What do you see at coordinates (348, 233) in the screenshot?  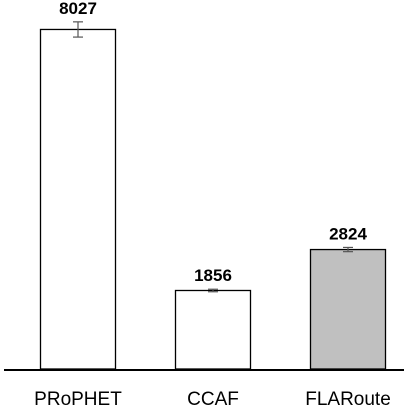 I see `value-label-flaroute: 2824` at bounding box center [348, 233].